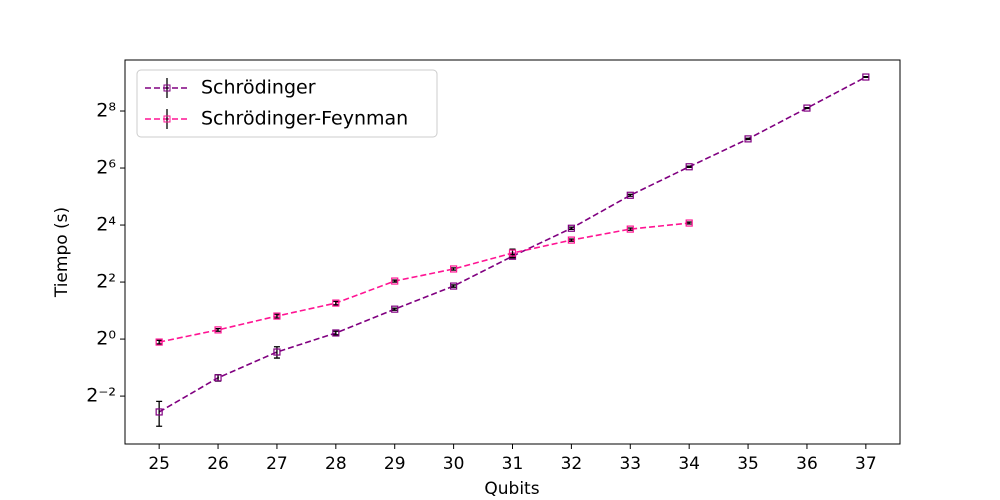 The height and width of the screenshot is (500, 1000). Describe the element at coordinates (101, 396) in the screenshot. I see `y-tick-label: 2⁻²` at that location.